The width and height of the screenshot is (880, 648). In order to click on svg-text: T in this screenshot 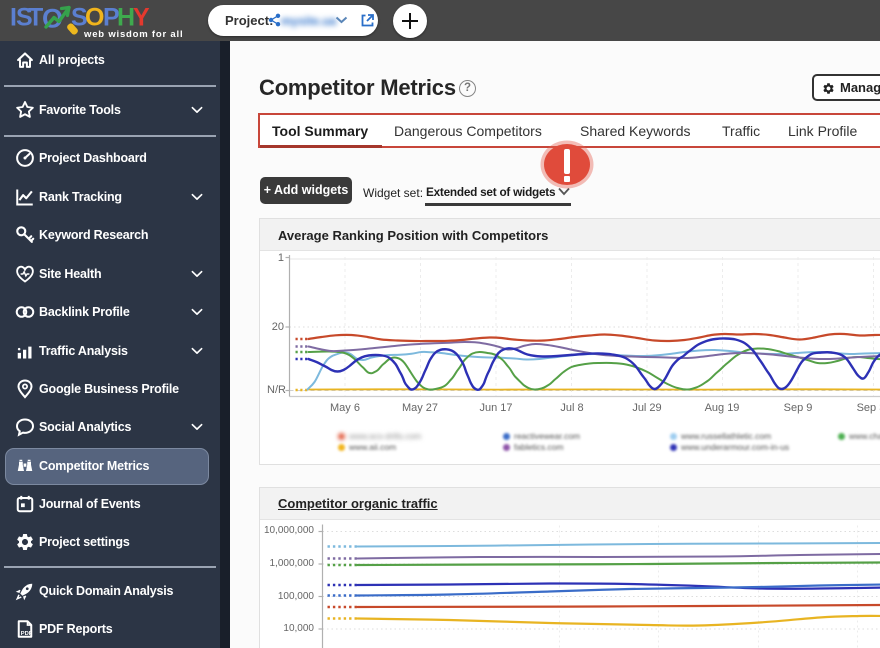, I will do `click(35, 18)`.